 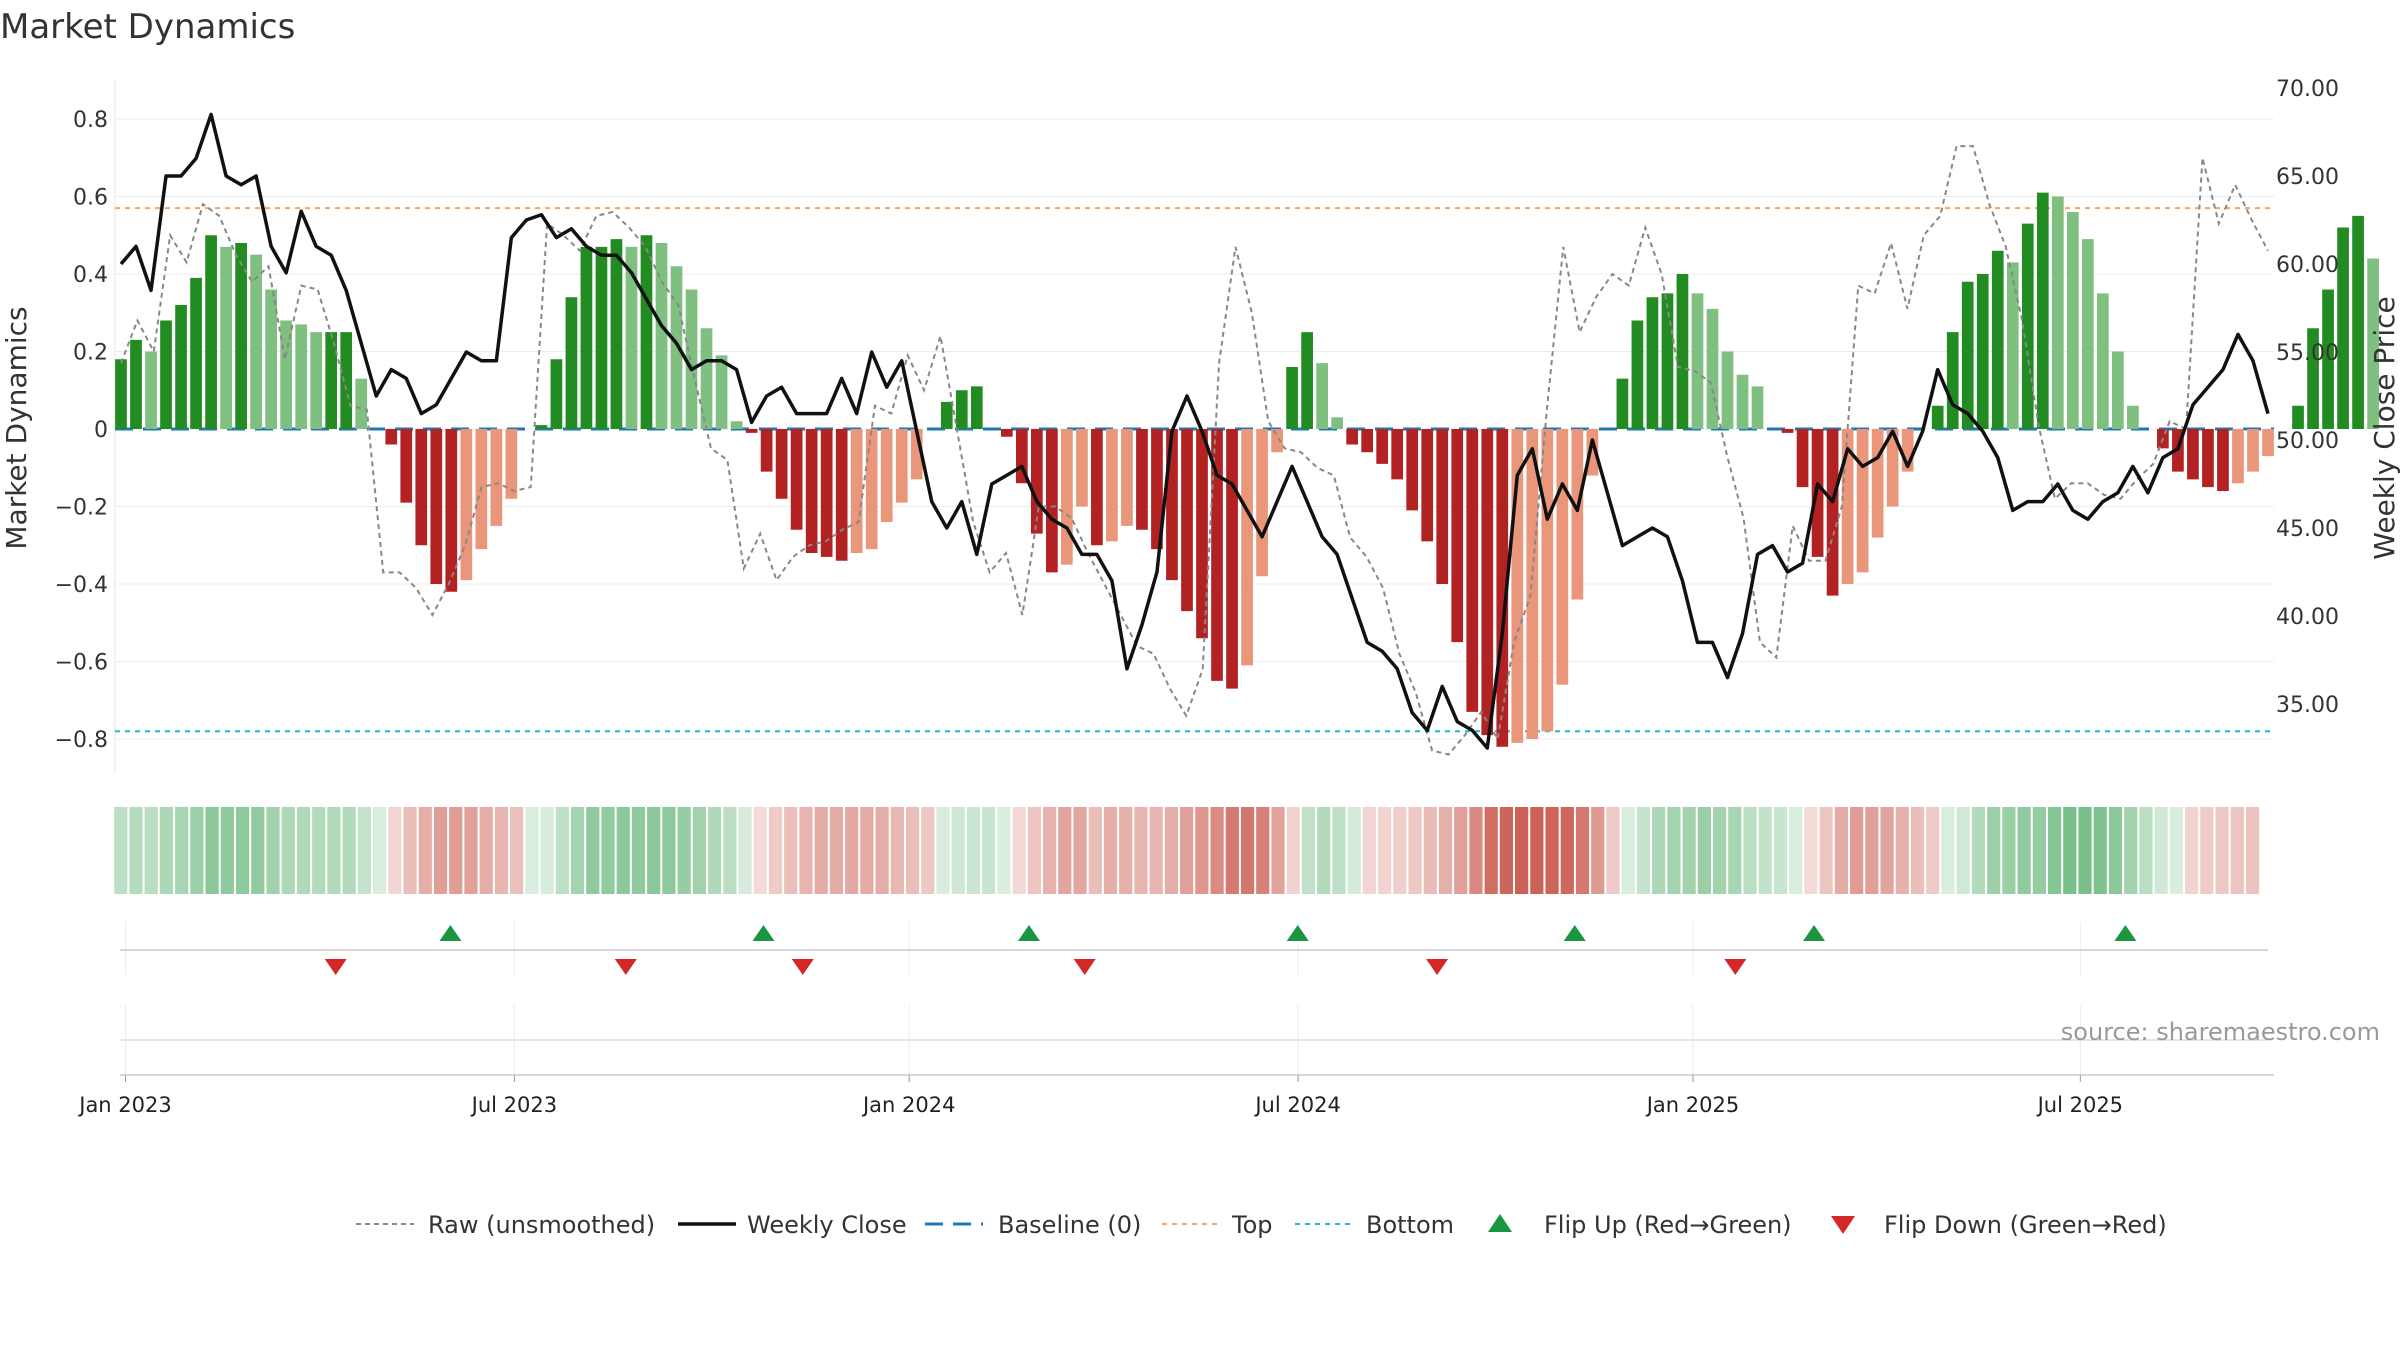 I want to click on left-axis: 0.8 0.6 0.4 0.2 0 −0.2 −0.4 −0.6 −0.8, so click(x=81, y=430).